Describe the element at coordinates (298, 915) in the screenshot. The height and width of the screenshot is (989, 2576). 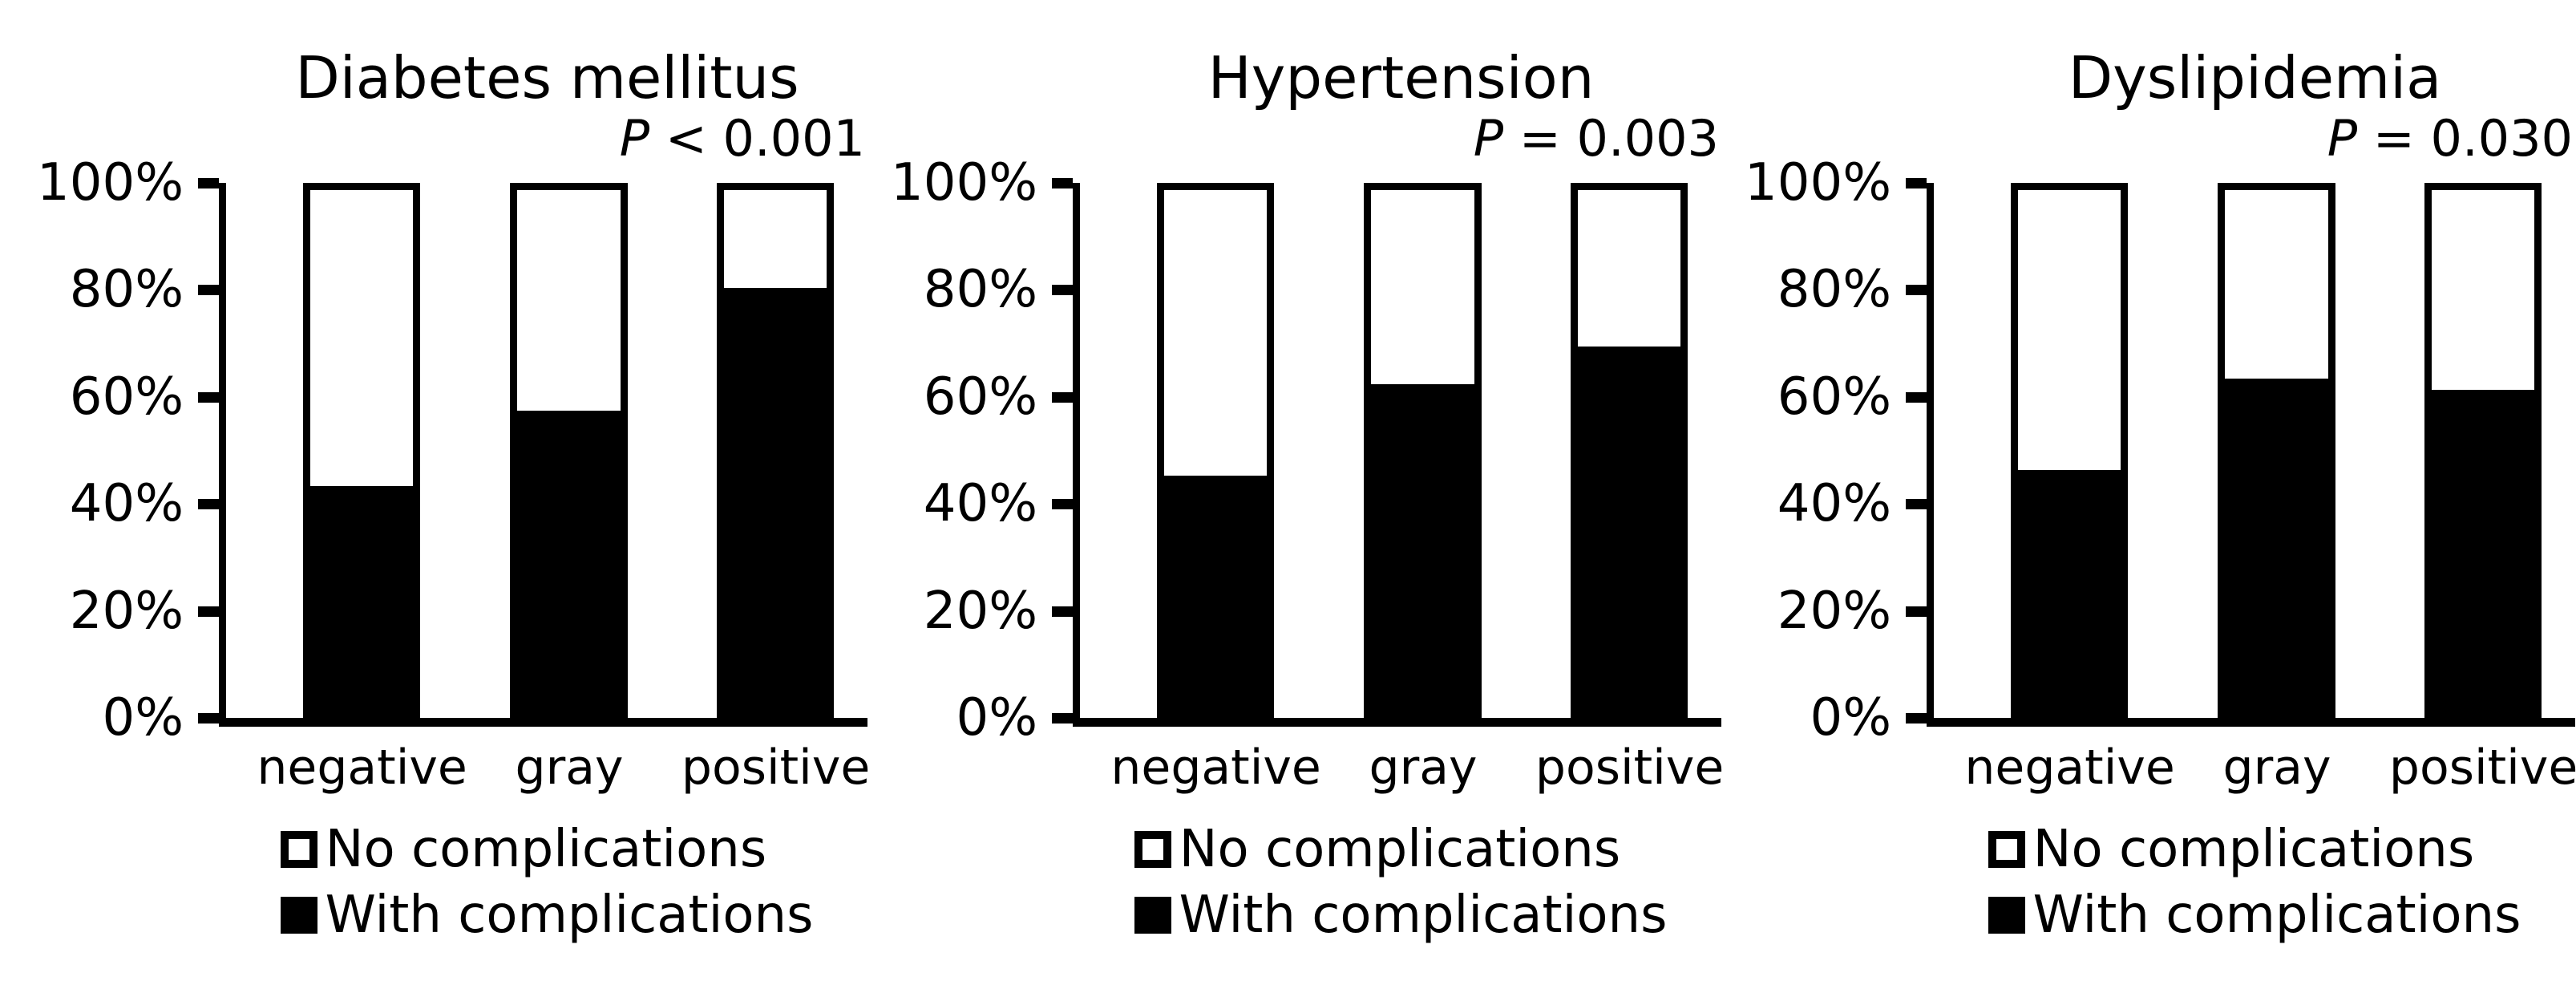
I see `legend-swatch-with-complications` at that location.